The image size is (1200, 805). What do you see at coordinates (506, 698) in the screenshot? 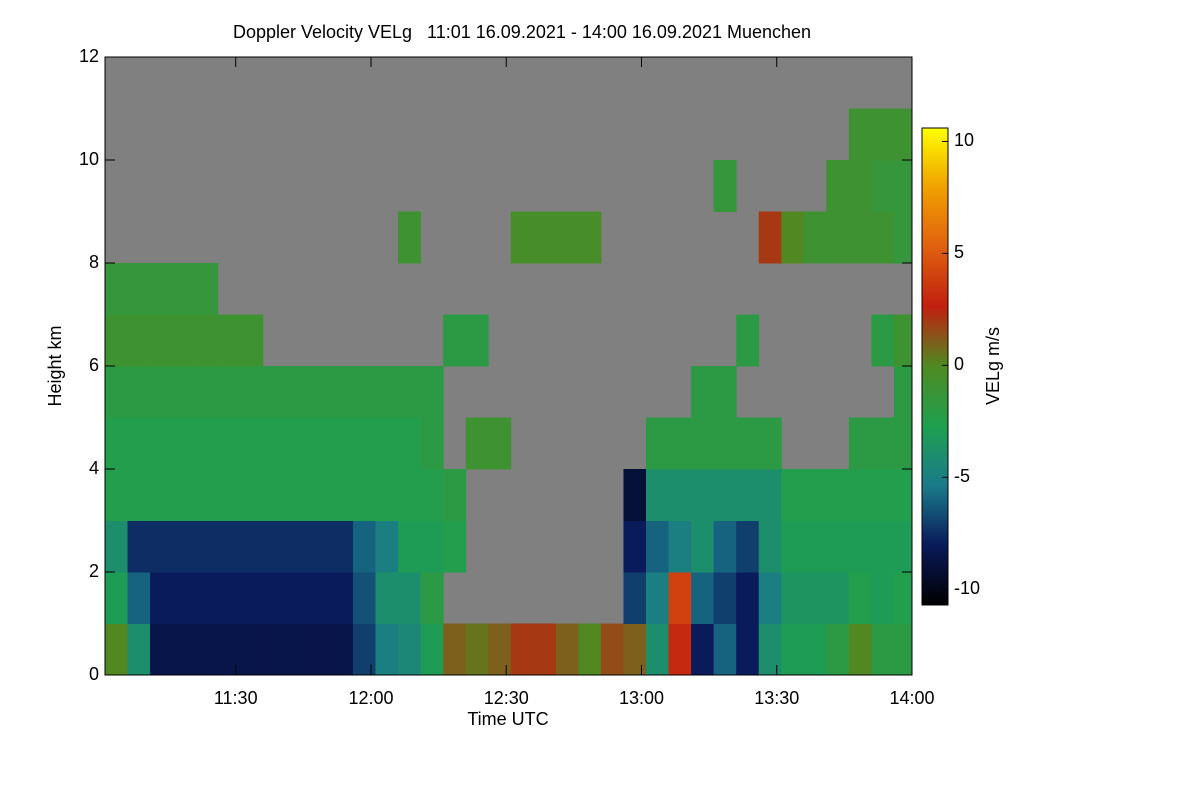
I see `x-tick-label: 12:30` at bounding box center [506, 698].